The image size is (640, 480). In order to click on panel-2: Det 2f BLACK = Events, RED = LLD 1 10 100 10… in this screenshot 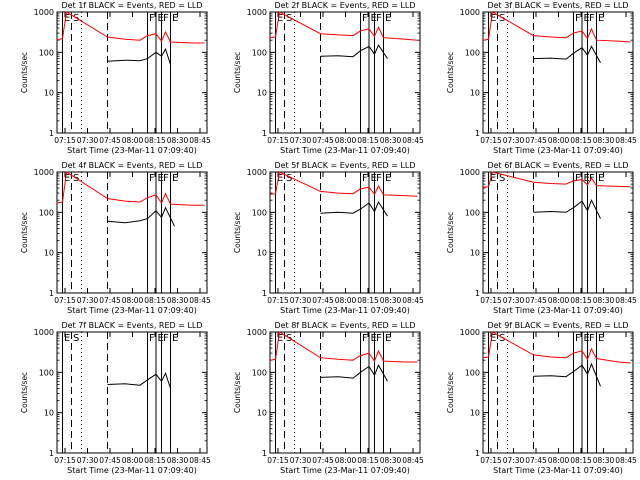, I will do `click(328, 78)`.